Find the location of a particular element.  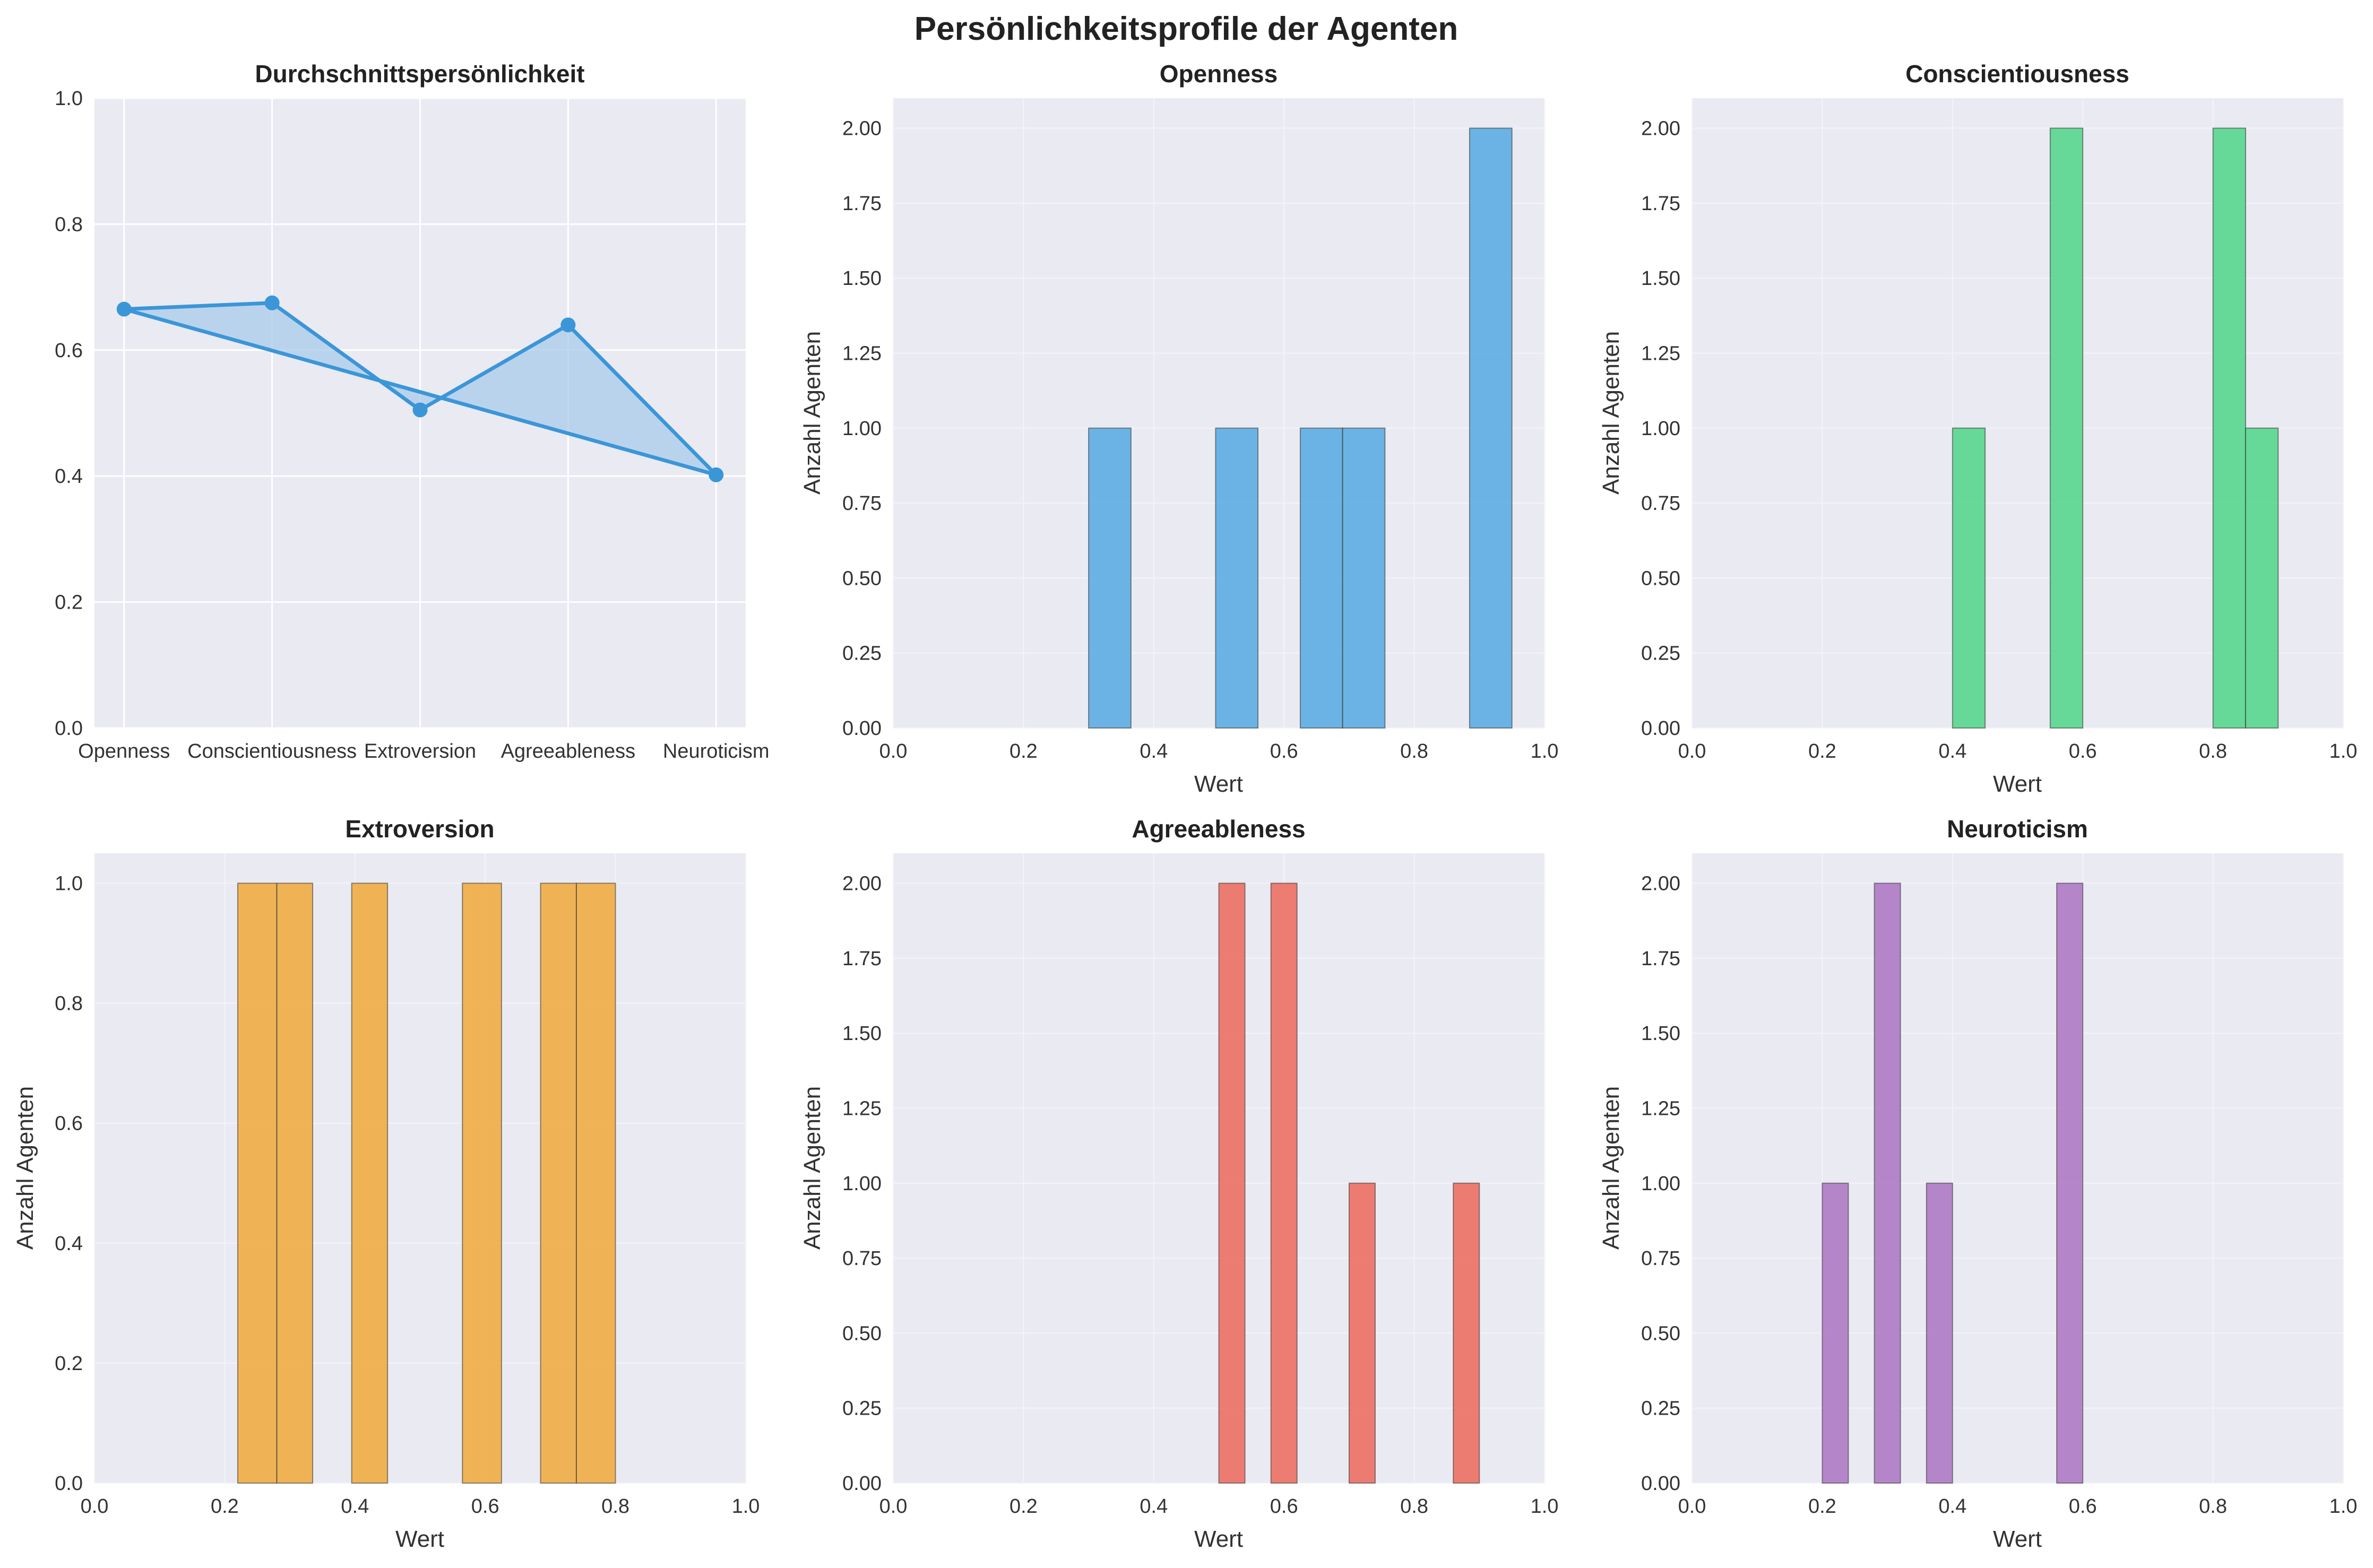

y-tick-label: 1.00 is located at coordinates (862, 1184).